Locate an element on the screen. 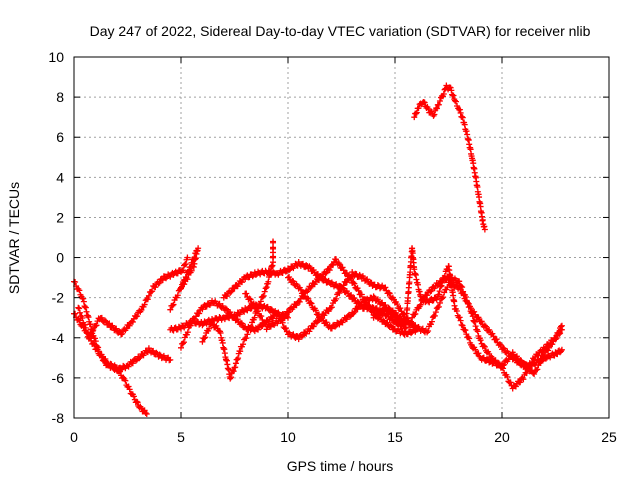 The image size is (640, 480). y-tick-label: -4 is located at coordinates (58, 338).